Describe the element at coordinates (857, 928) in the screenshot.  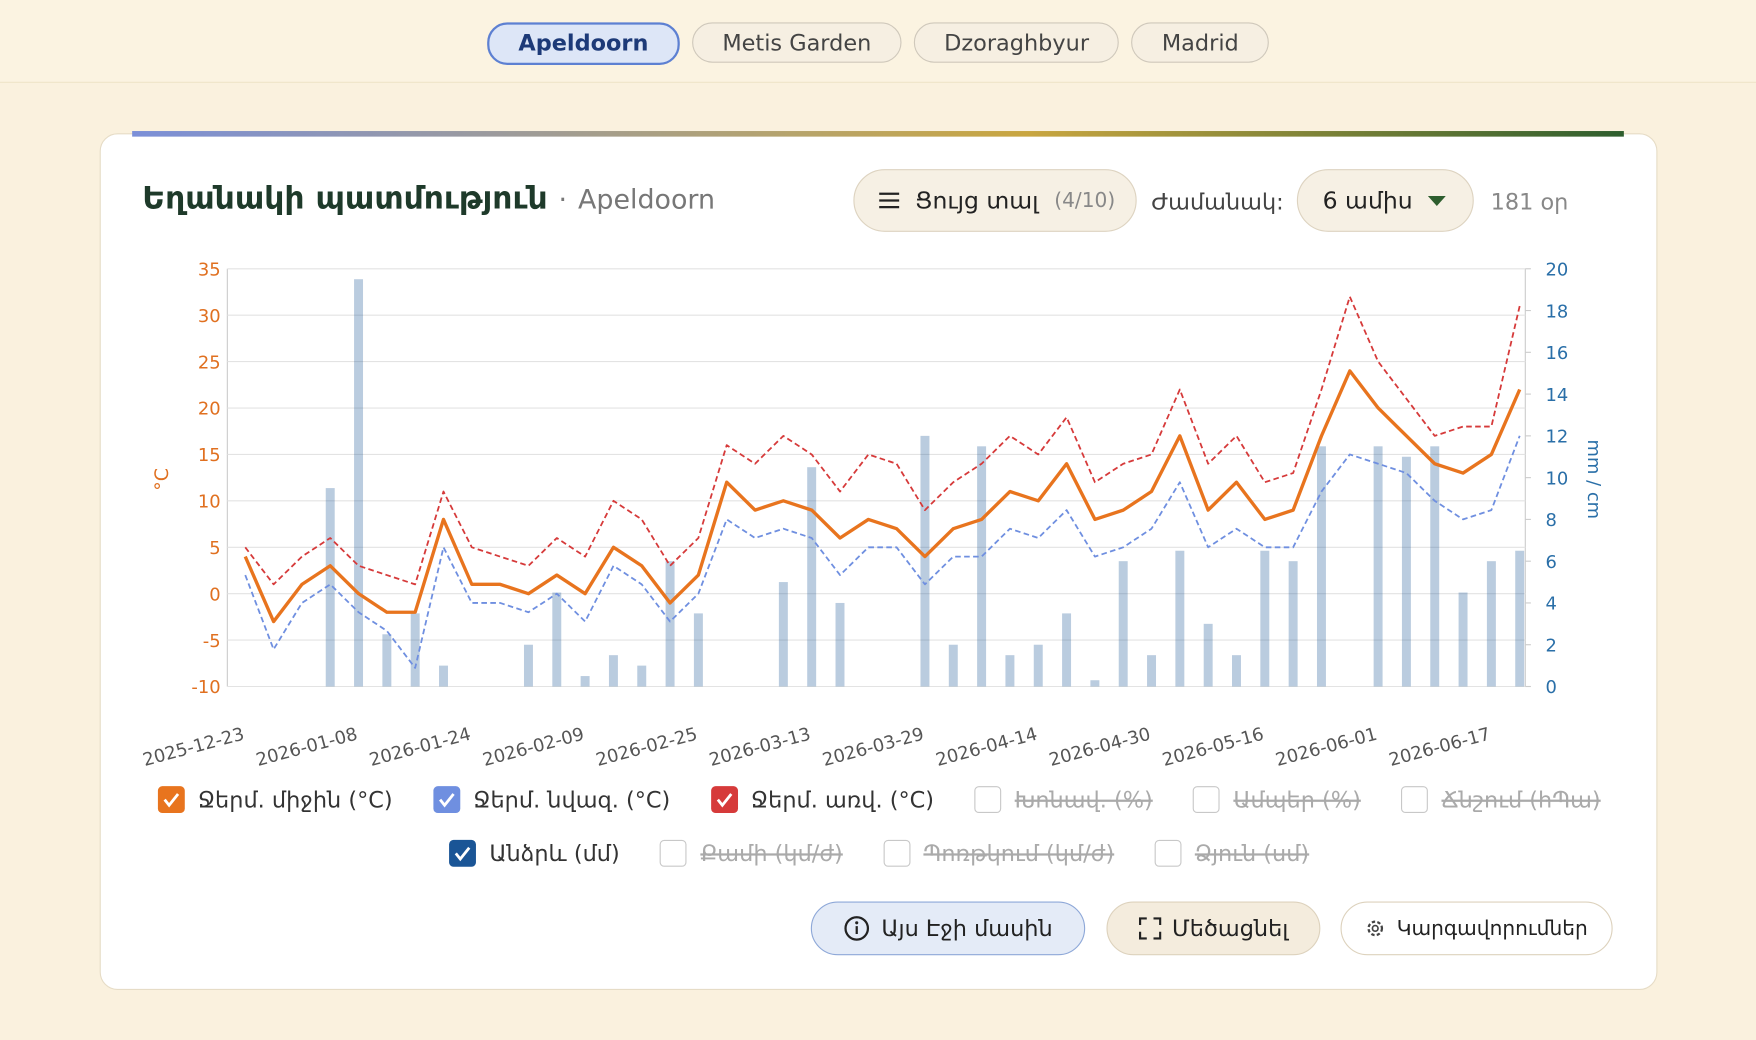
I see `info-icon` at that location.